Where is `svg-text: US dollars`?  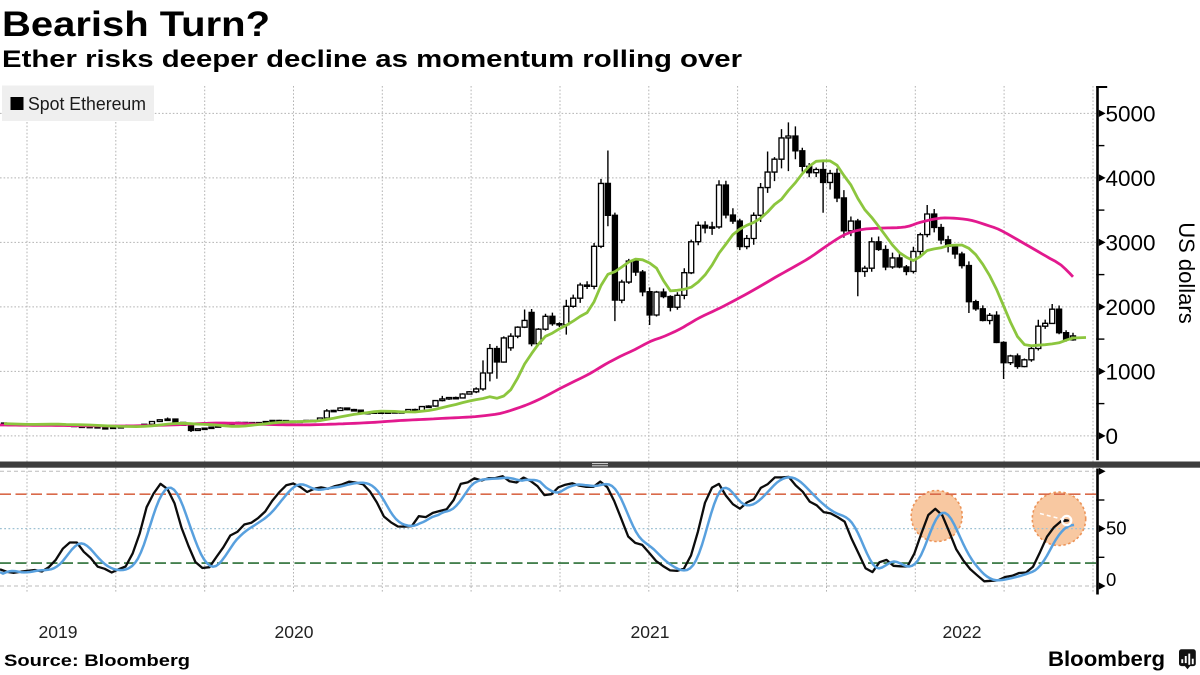 svg-text: US dollars is located at coordinates (1186, 272).